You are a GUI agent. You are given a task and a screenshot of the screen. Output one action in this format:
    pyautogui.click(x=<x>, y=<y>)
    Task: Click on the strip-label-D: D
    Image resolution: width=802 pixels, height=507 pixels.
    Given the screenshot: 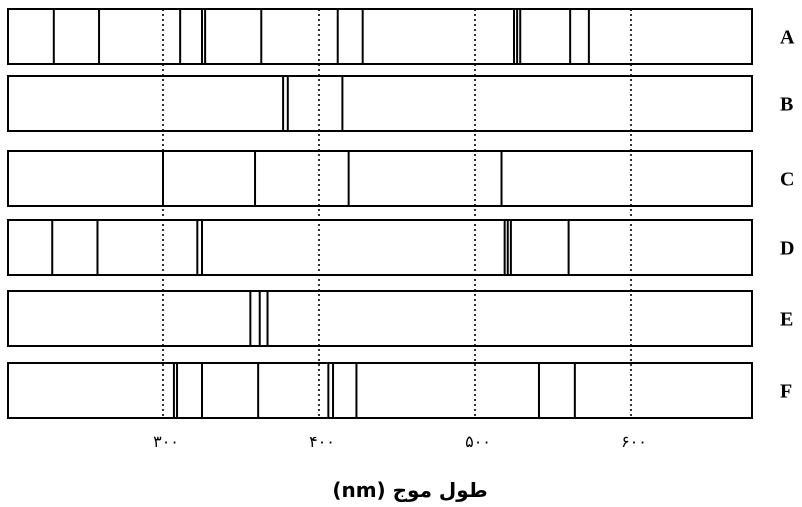 What is the action you would take?
    pyautogui.click(x=787, y=249)
    